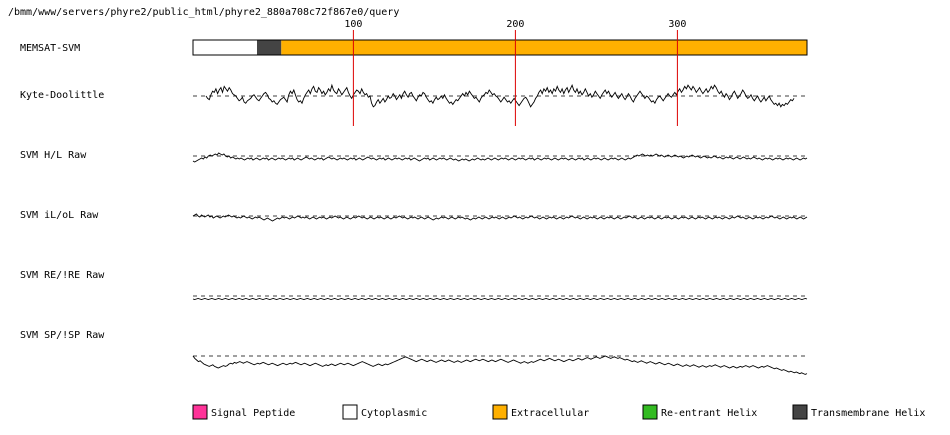  Describe the element at coordinates (53, 155) in the screenshot. I see `track-label-hl: SVM H/L Raw` at that location.